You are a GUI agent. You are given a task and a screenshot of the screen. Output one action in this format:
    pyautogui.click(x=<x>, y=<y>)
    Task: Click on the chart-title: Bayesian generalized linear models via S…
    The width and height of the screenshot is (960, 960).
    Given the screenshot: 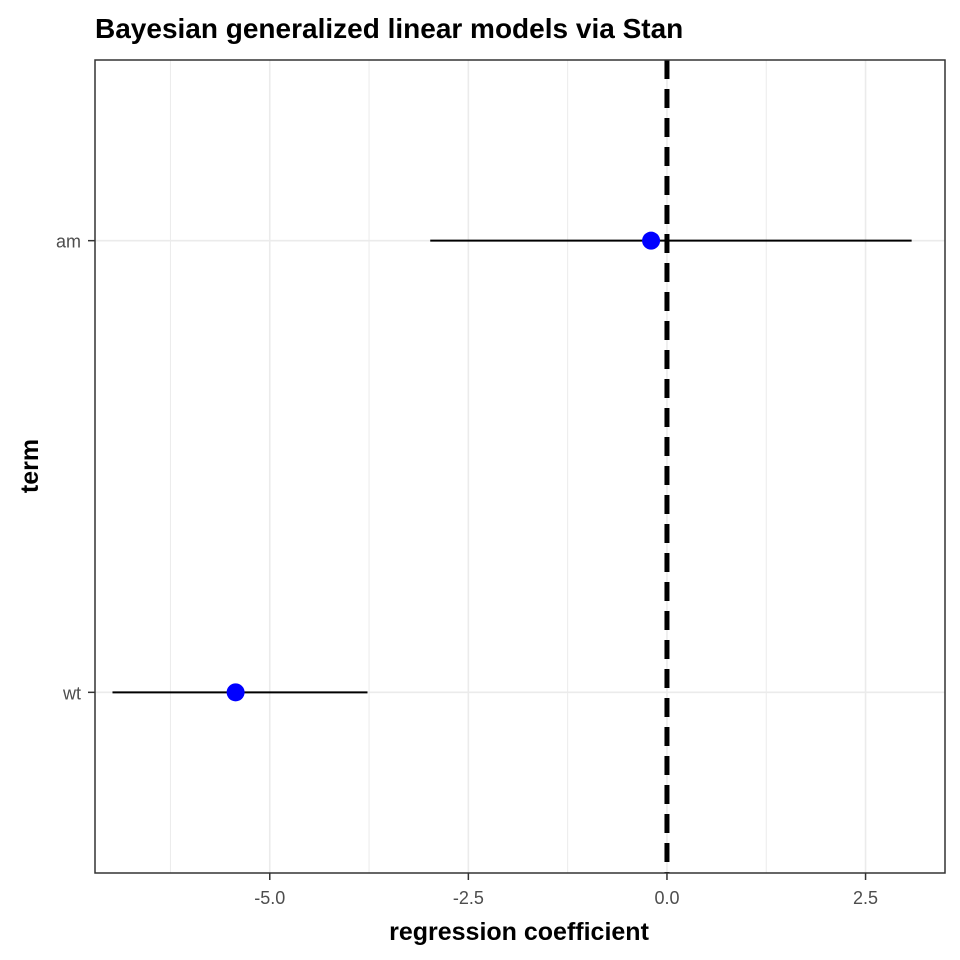 What is the action you would take?
    pyautogui.click(x=389, y=28)
    